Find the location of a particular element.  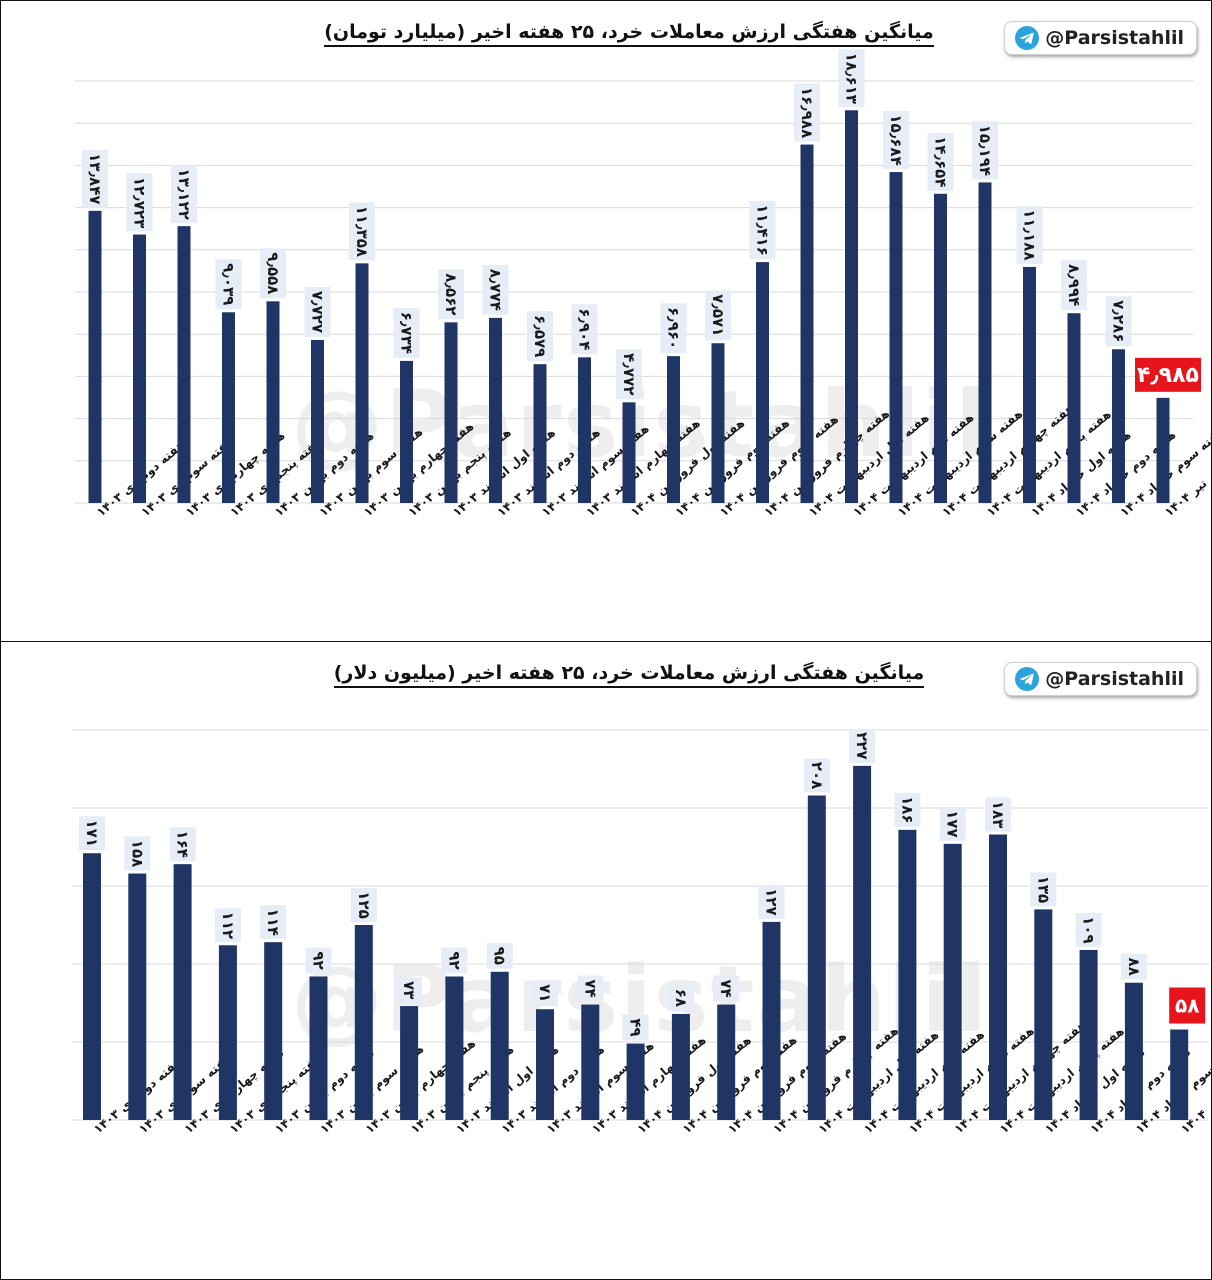

data-label: ۱۸۳ is located at coordinates (998, 814).